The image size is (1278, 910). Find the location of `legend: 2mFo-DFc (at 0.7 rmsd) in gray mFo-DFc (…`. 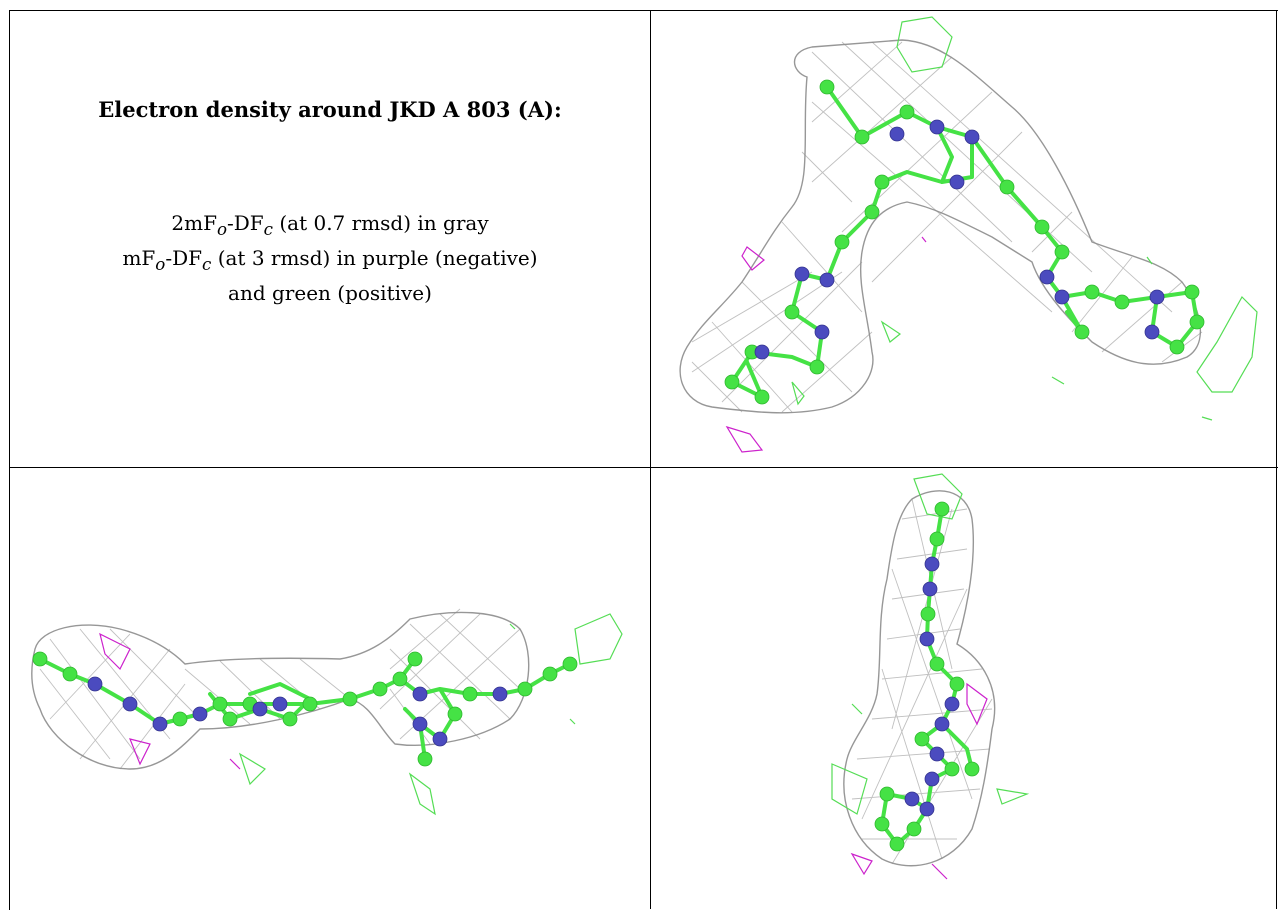

legend: 2mFo-DFc (at 0.7 rmsd) in gray mFo-DFc (… is located at coordinates (330, 258).